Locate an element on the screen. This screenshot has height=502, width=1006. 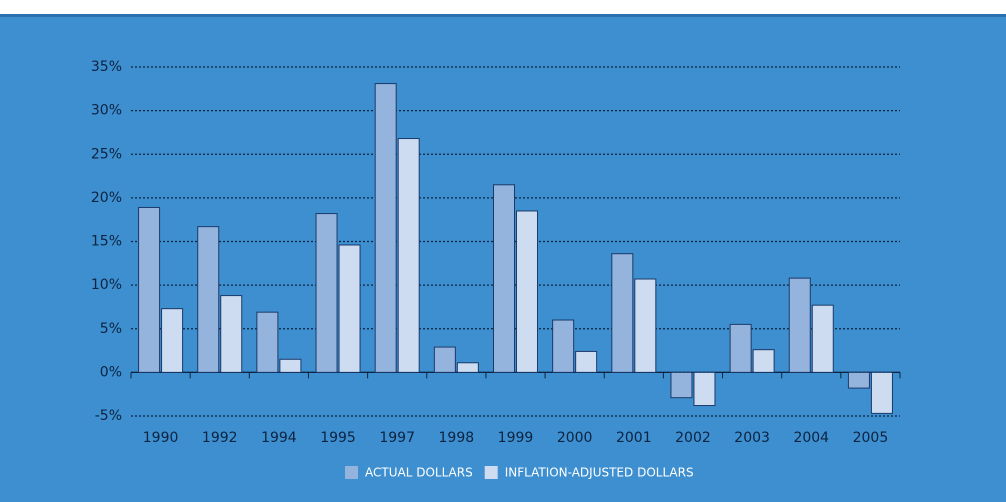
header-rule is located at coordinates (503, 15).